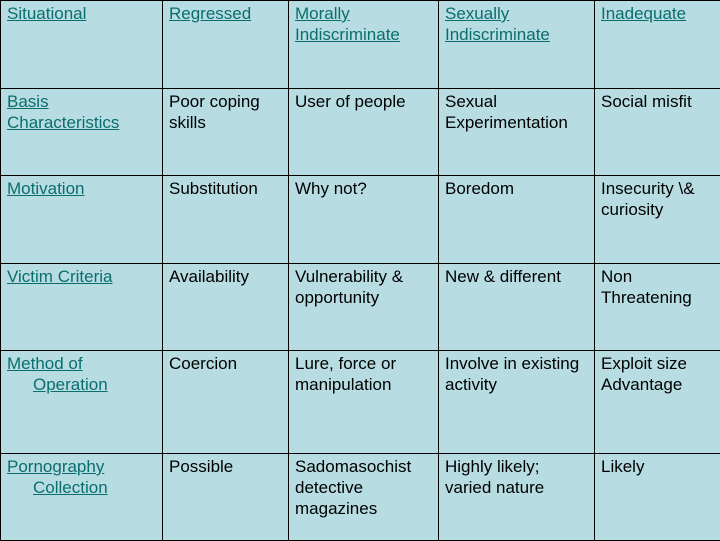  Describe the element at coordinates (364, 132) in the screenshot. I see `table-cell: User of people` at that location.